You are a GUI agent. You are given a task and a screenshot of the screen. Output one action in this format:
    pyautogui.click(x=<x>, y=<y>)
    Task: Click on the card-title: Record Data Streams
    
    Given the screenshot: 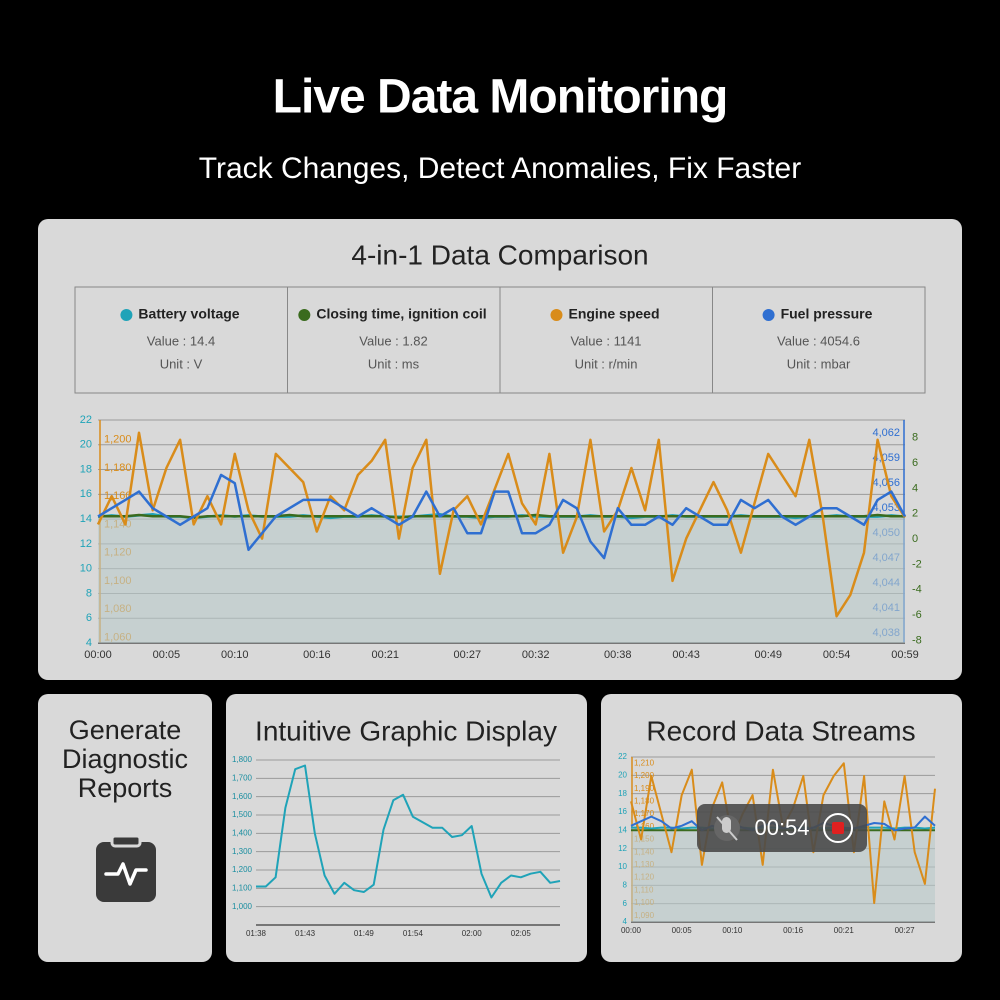 What is the action you would take?
    pyautogui.click(x=780, y=730)
    